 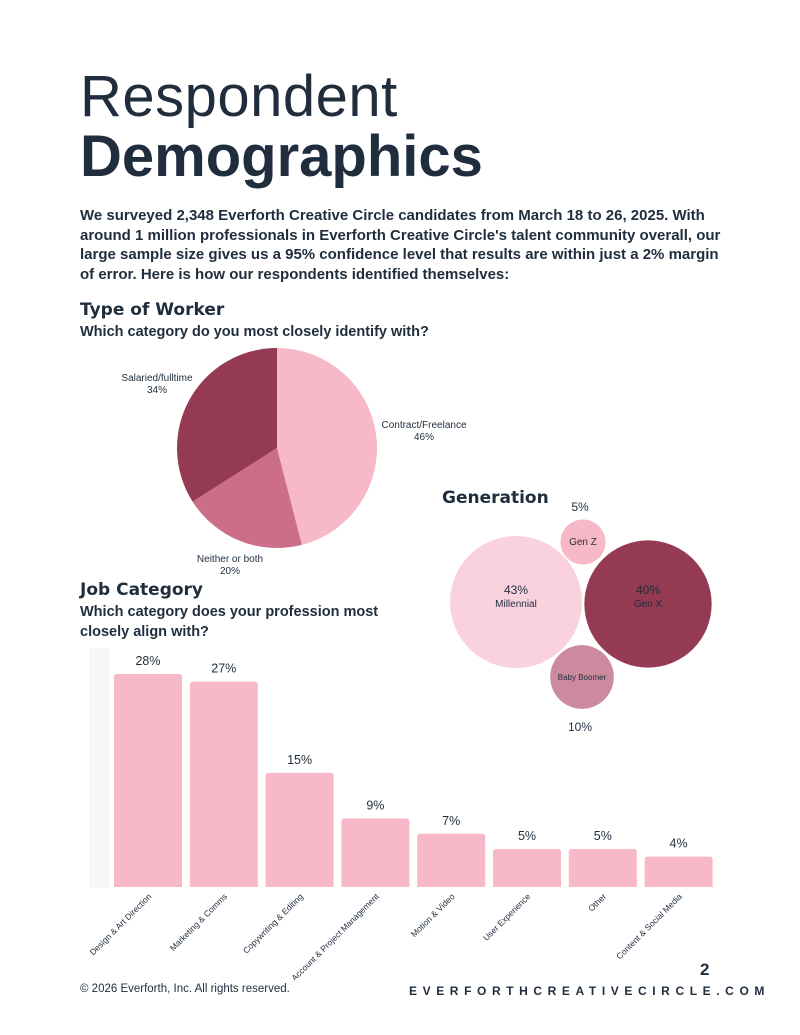 I want to click on pie-value: 20%, so click(x=230, y=571).